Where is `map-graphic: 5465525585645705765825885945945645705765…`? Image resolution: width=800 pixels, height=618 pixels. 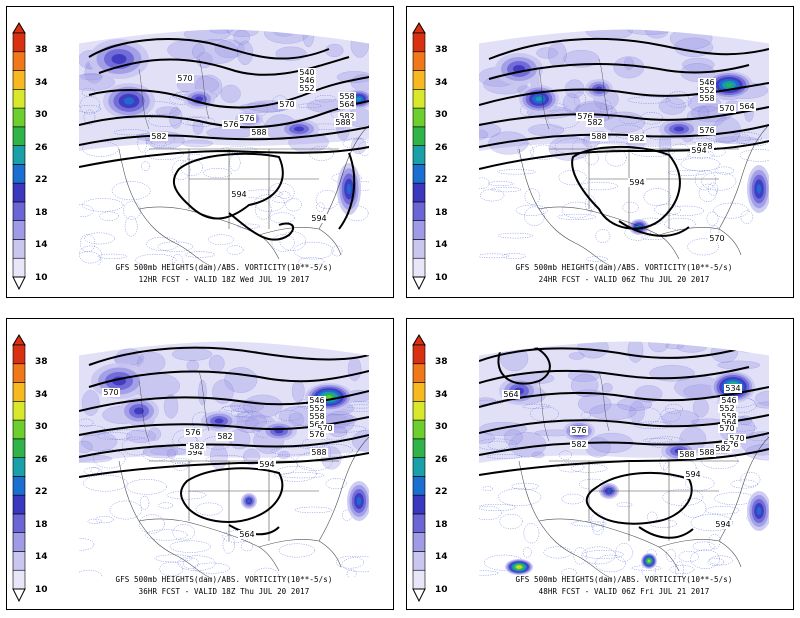 map-graphic: 5465525585645705765825885945945645705765… is located at coordinates (224, 459).